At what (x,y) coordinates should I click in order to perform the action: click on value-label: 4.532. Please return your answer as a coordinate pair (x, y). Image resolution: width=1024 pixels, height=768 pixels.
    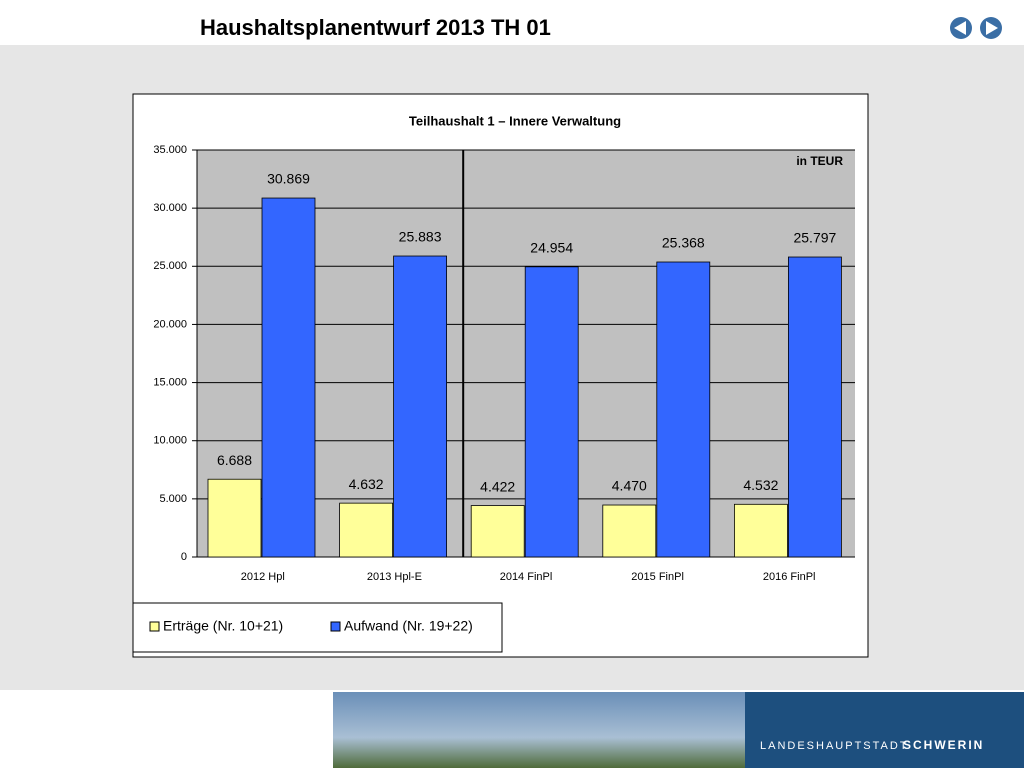
    Looking at the image, I should click on (760, 485).